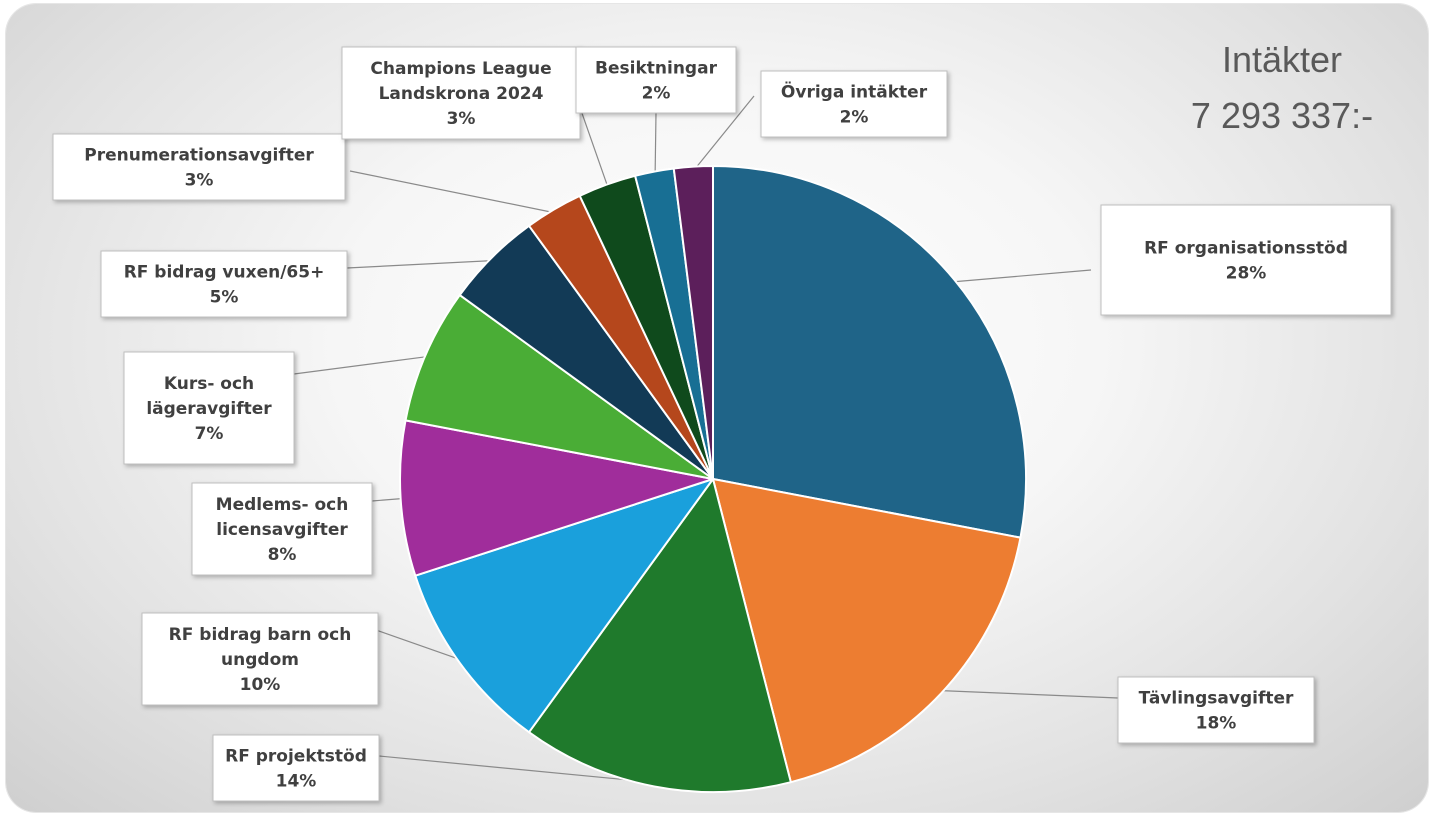  Describe the element at coordinates (296, 757) in the screenshot. I see `slice-label-name: RF projektstöd` at that location.